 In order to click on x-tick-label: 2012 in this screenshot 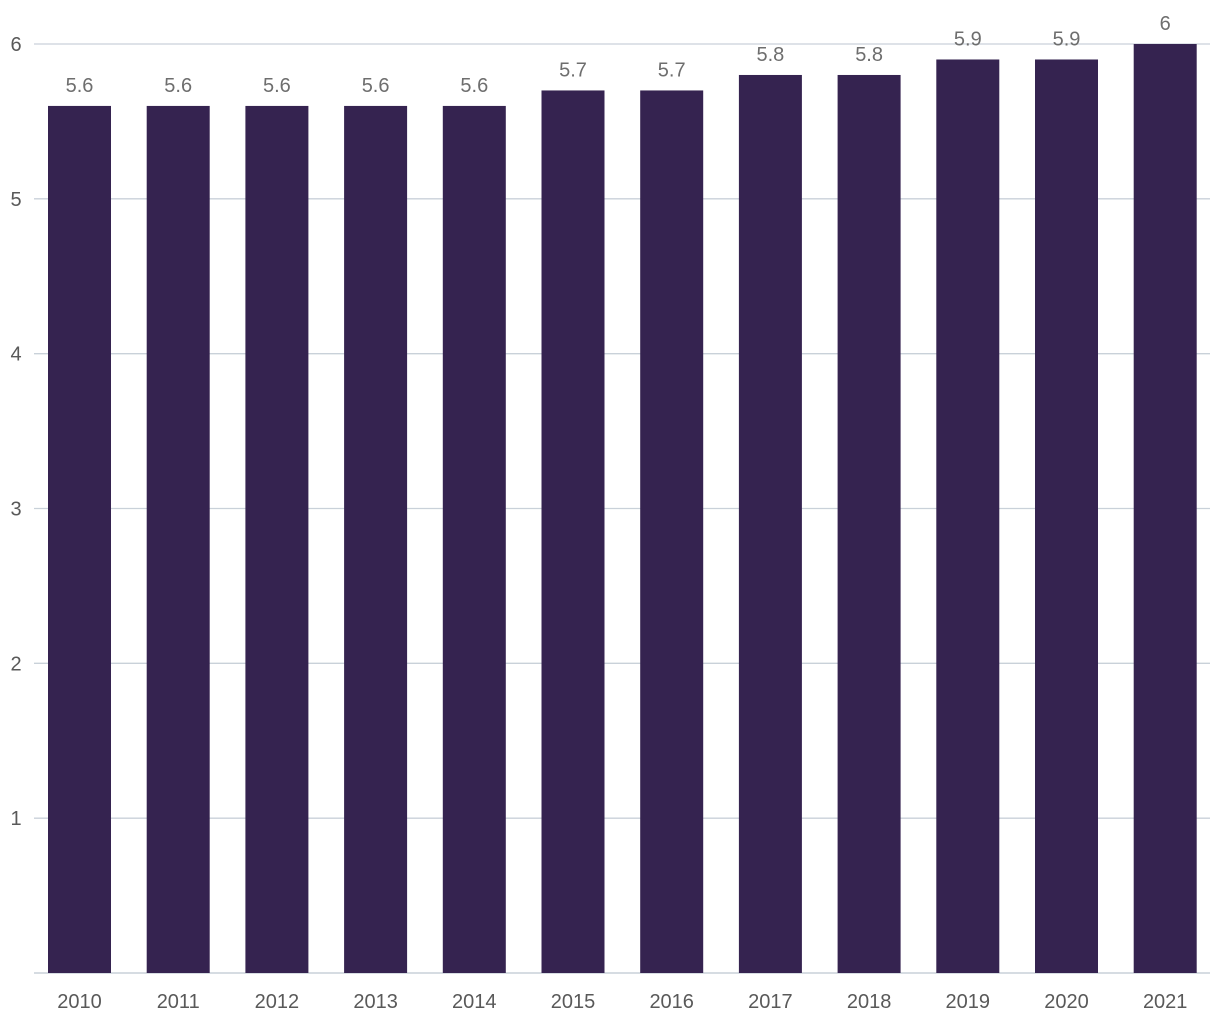, I will do `click(277, 1002)`.